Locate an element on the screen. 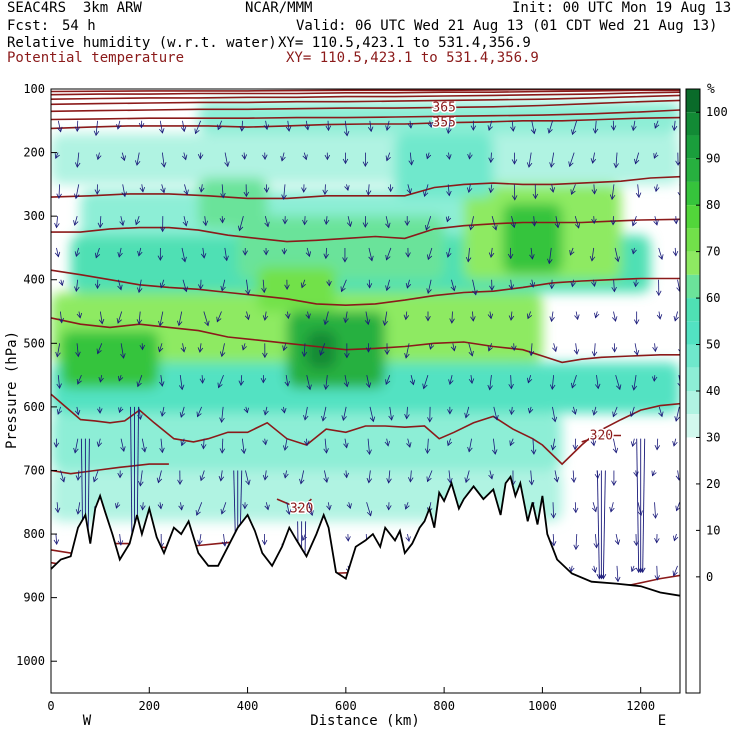 This screenshot has height=740, width=740. colorbar-bin is located at coordinates (693, 263).